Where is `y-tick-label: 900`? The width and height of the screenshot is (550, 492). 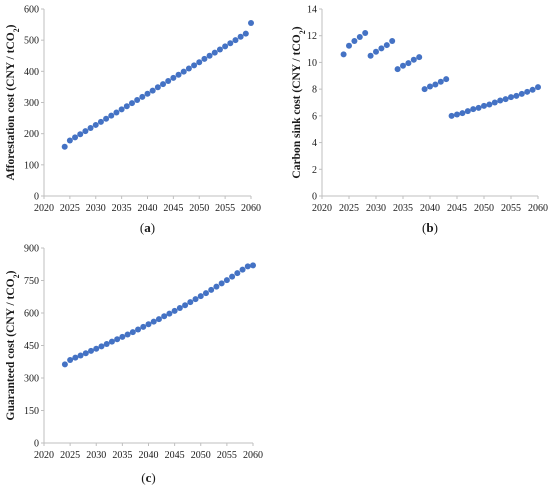
y-tick-label: 900 is located at coordinates (31, 249).